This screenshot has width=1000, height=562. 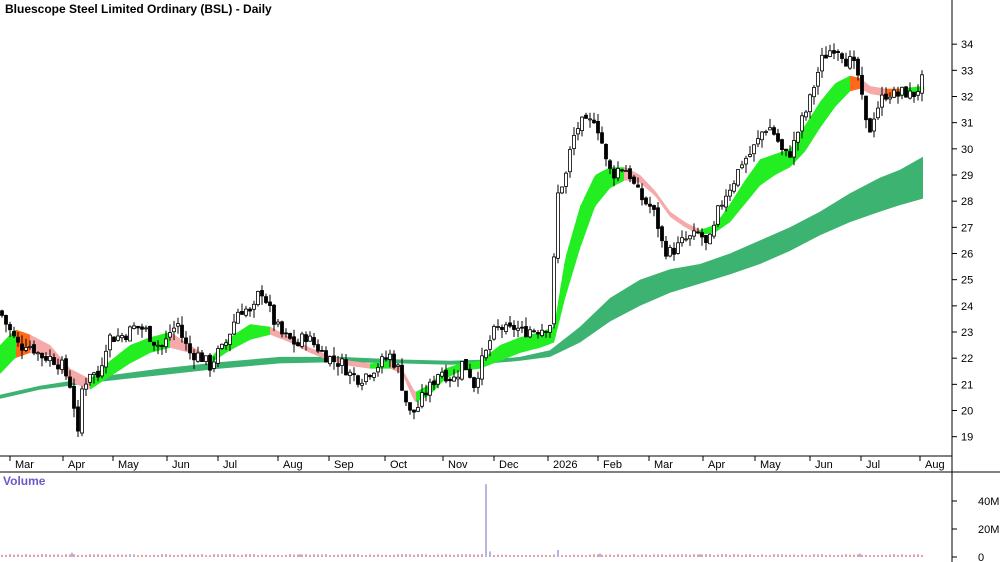 I want to click on y-tick-label: 21, so click(x=967, y=385).